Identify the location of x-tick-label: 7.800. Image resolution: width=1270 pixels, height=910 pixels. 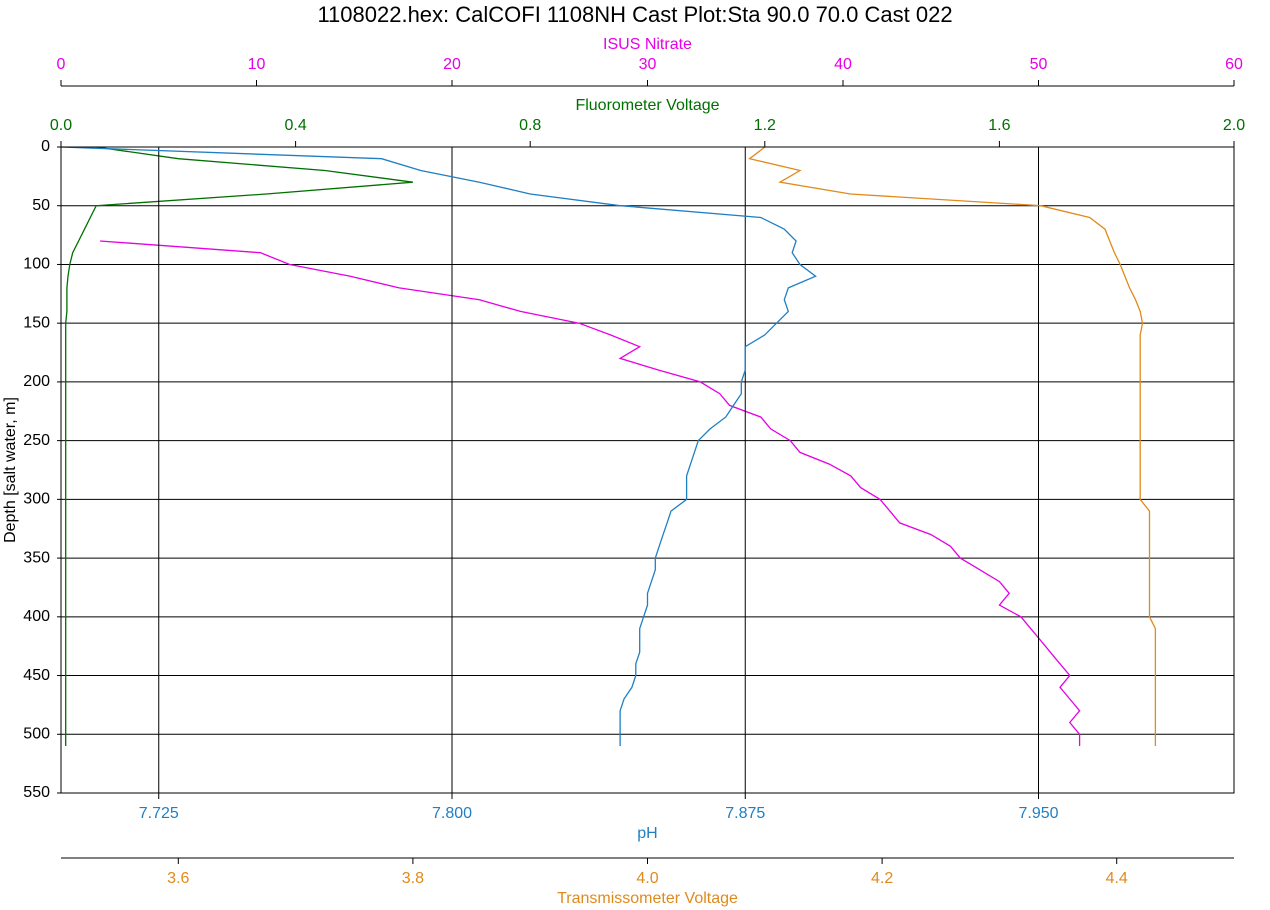
(452, 813).